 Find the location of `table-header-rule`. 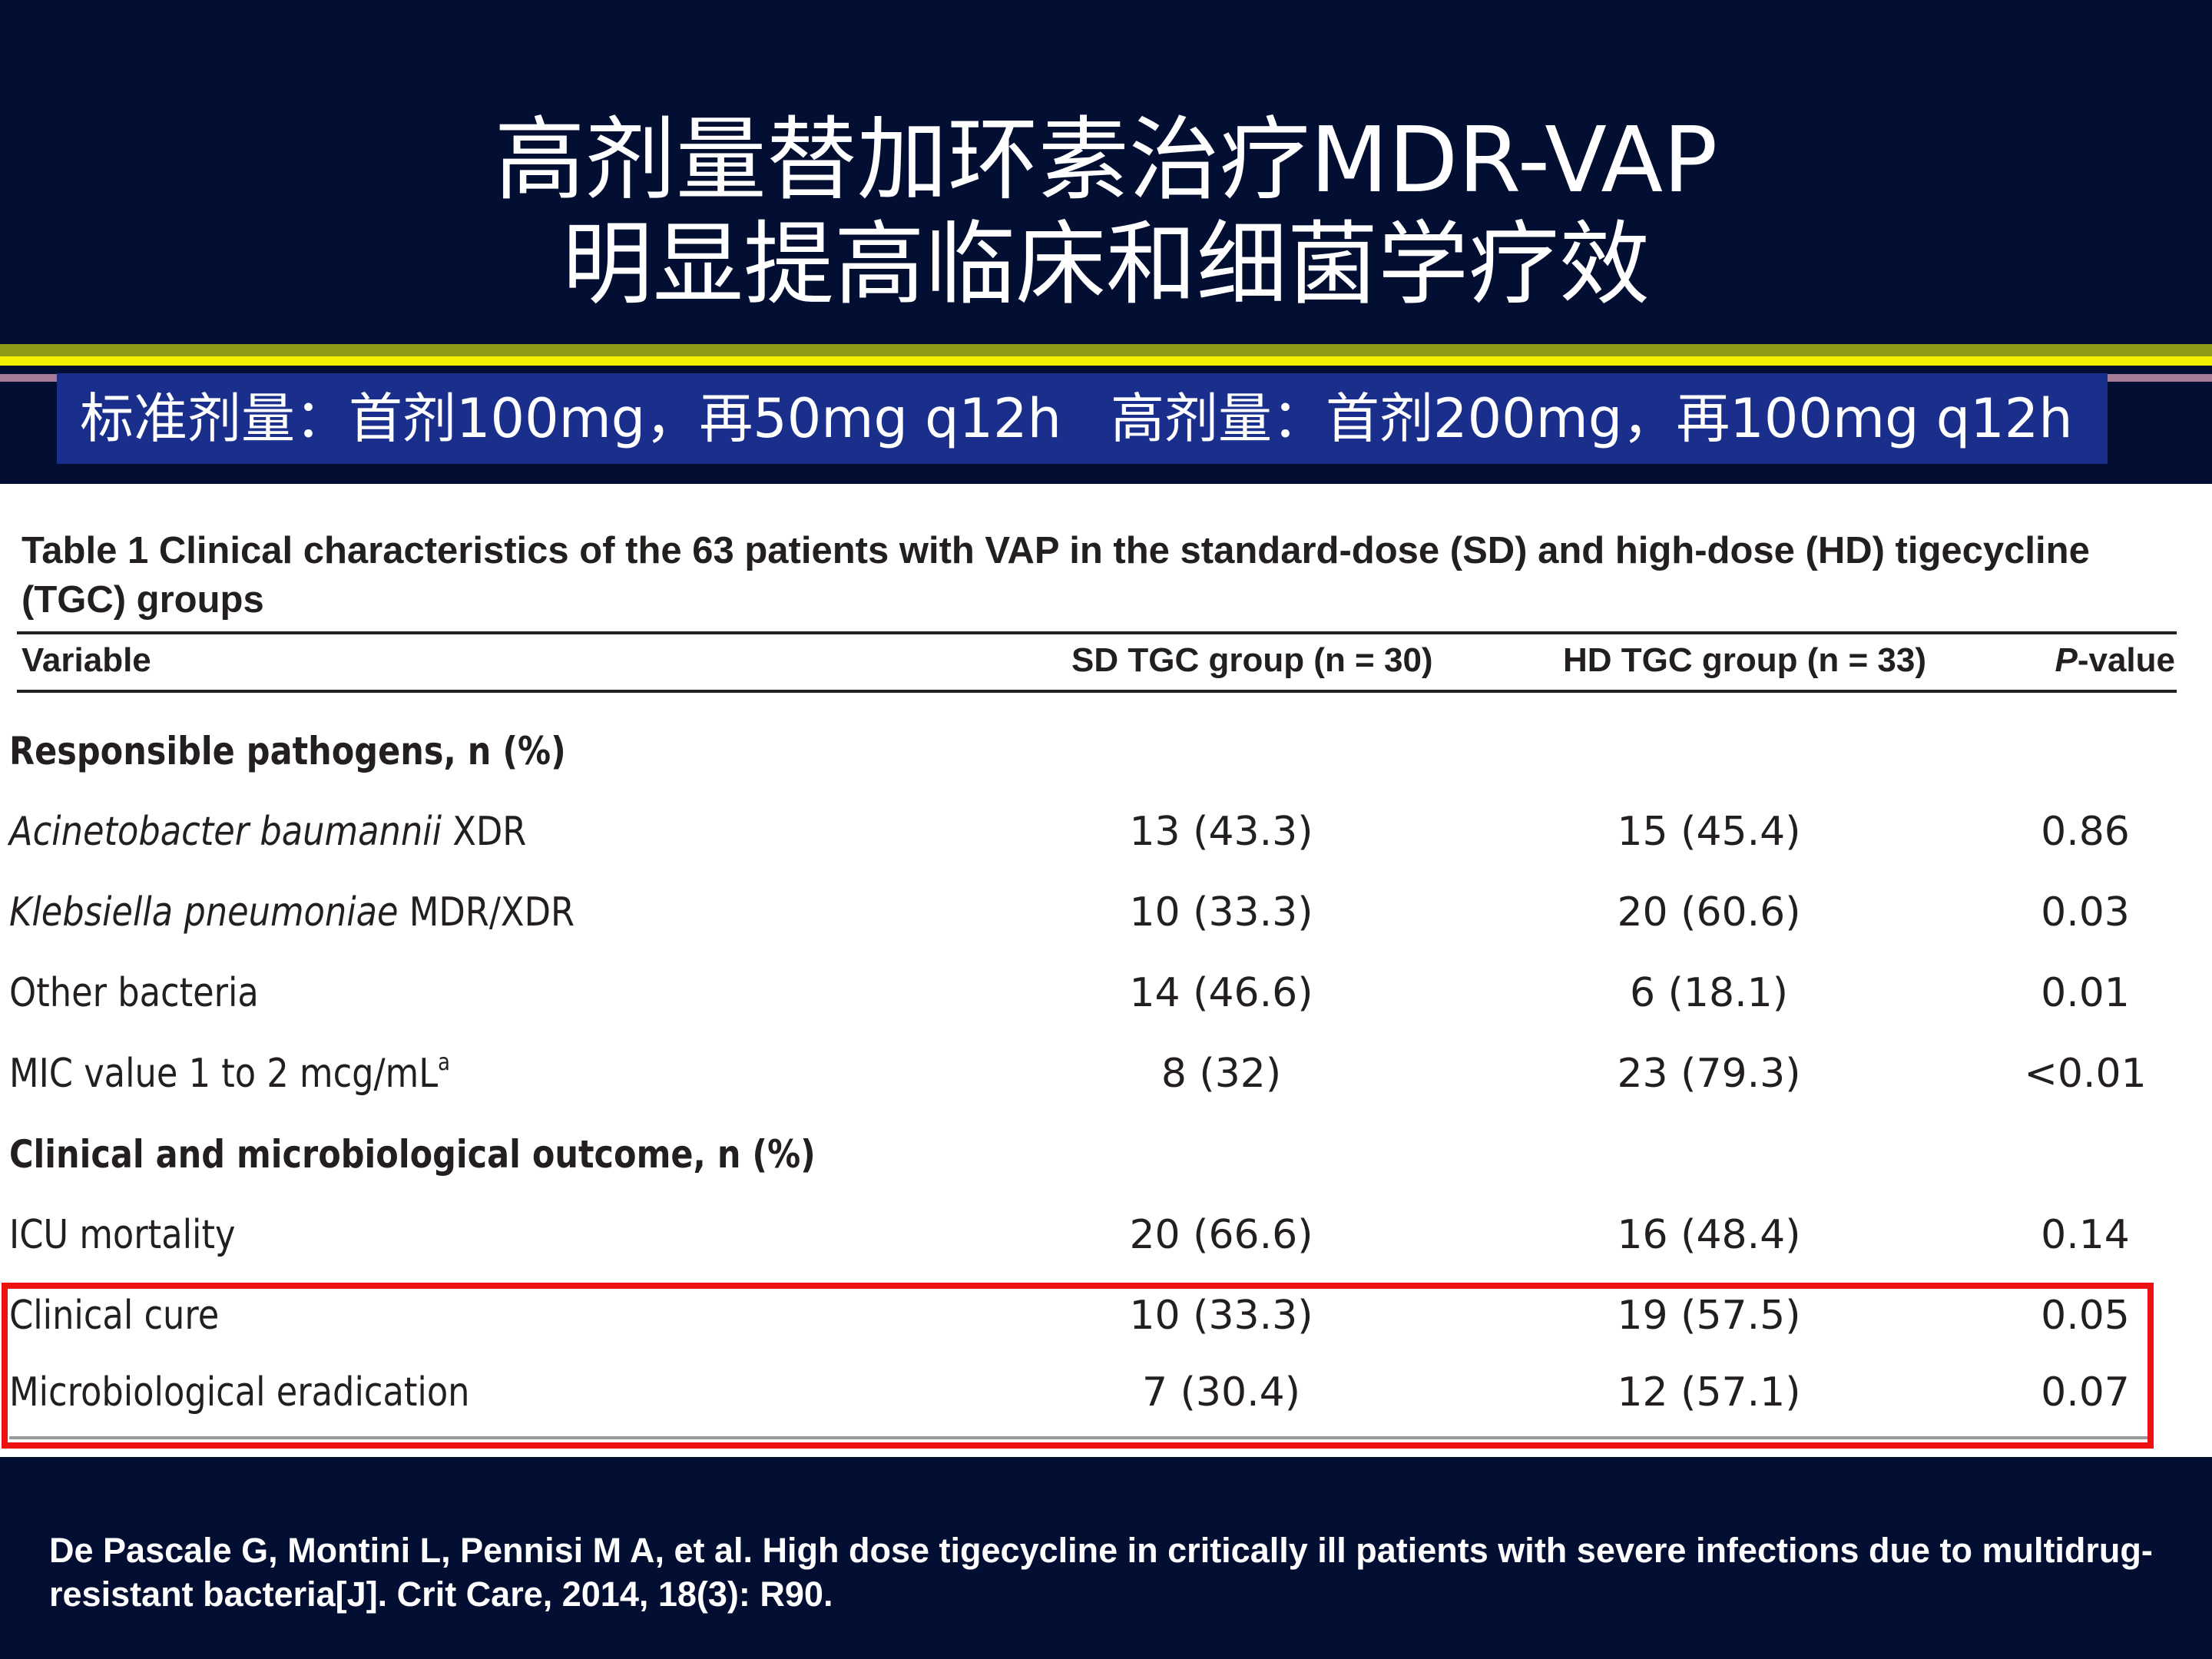

table-header-rule is located at coordinates (1097, 691).